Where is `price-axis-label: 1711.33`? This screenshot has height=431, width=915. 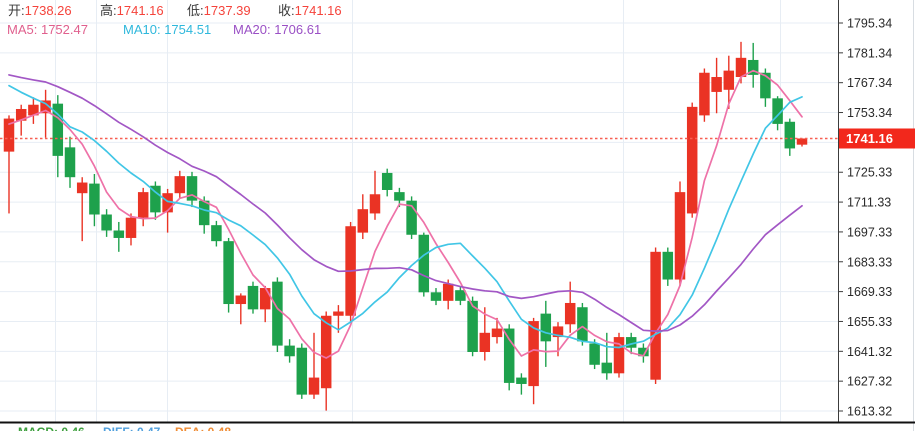
price-axis-label: 1711.33 is located at coordinates (869, 203).